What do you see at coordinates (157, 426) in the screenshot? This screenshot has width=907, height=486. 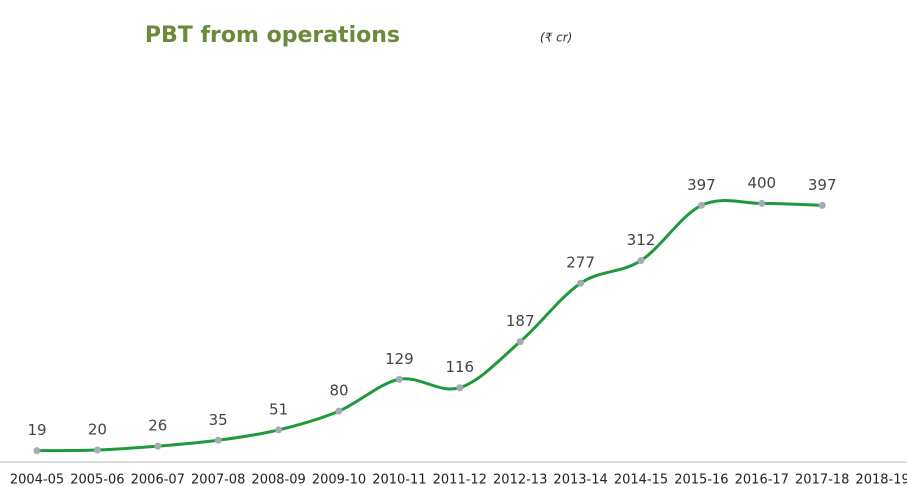 I see `data-label: 26` at bounding box center [157, 426].